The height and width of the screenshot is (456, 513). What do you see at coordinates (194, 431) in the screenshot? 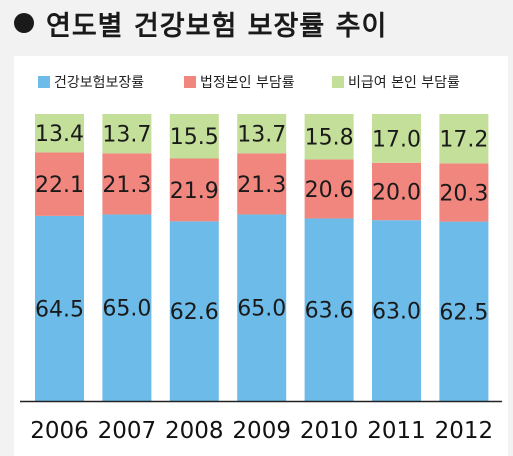
I see `x-tick-label: 2008` at bounding box center [194, 431].